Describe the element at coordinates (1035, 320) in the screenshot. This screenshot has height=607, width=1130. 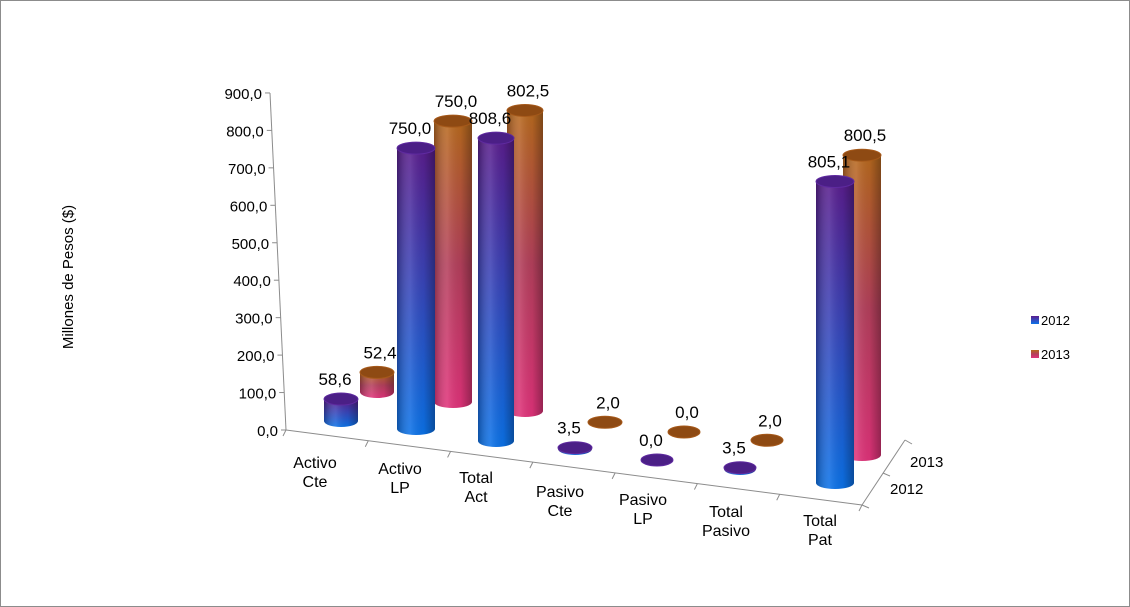
I see `legend-swatch-2012` at that location.